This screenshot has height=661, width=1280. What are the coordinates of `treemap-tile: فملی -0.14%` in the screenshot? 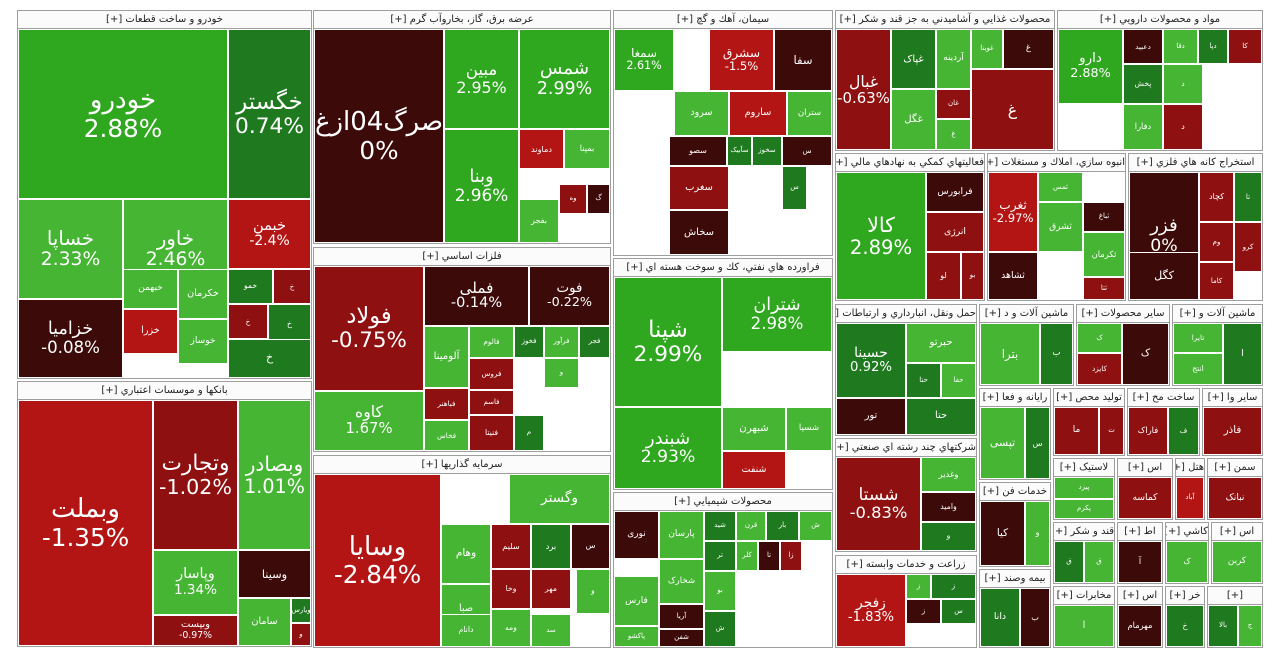 It's located at (476, 296).